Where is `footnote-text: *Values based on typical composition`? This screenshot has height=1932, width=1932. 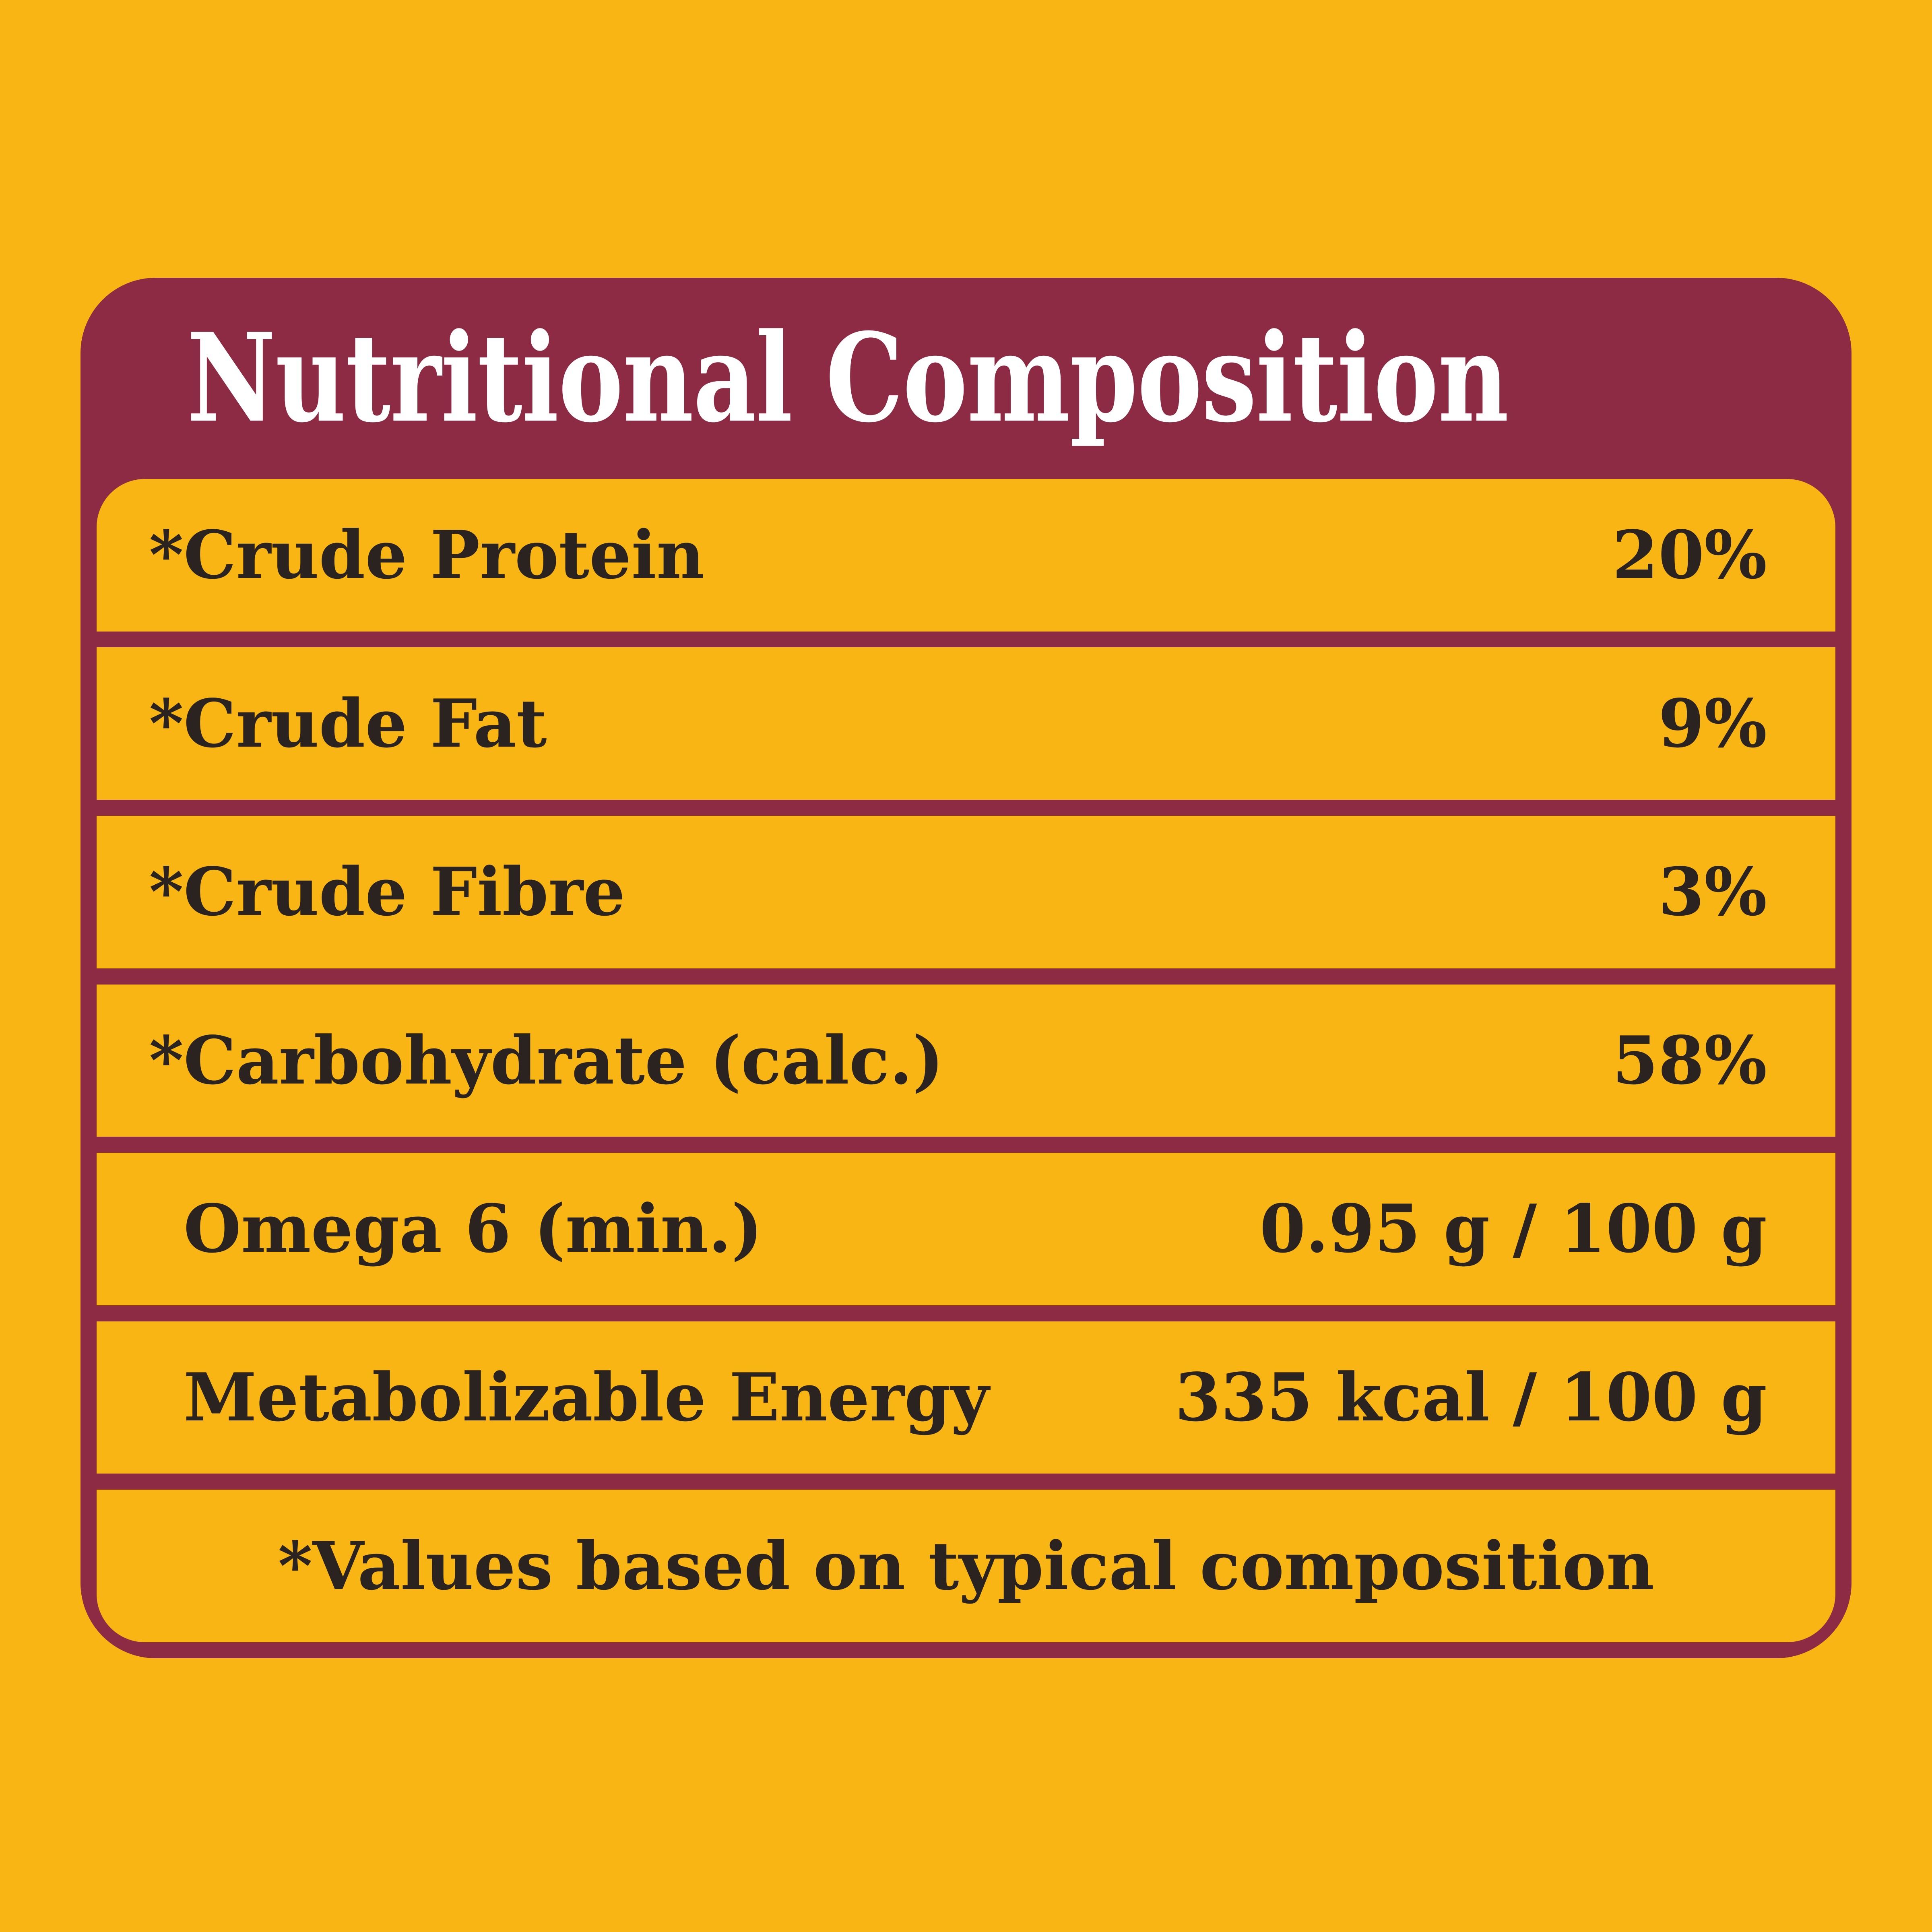 footnote-text: *Values based on typical composition is located at coordinates (966, 1566).